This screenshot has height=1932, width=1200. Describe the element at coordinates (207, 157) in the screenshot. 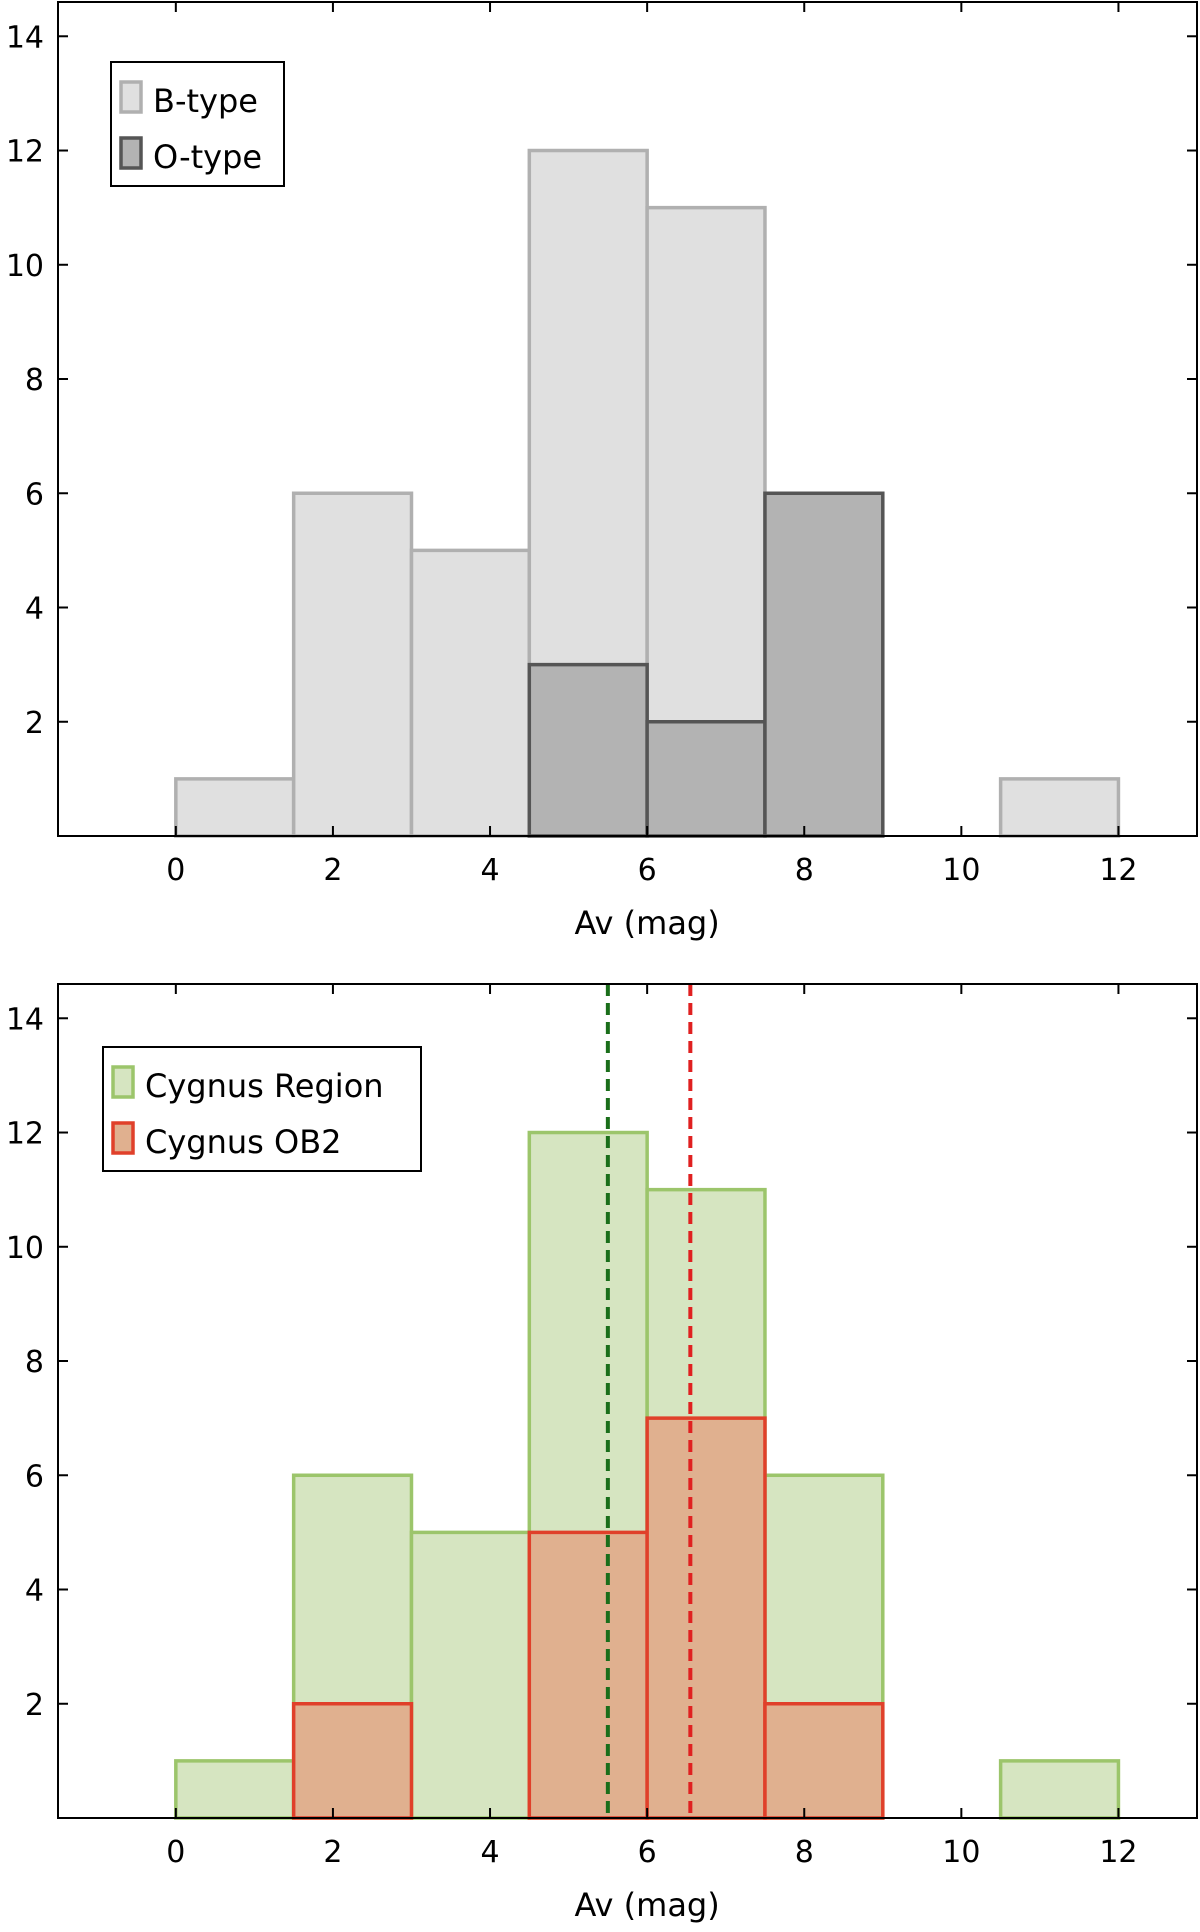

I see `legend-label: O-type` at that location.